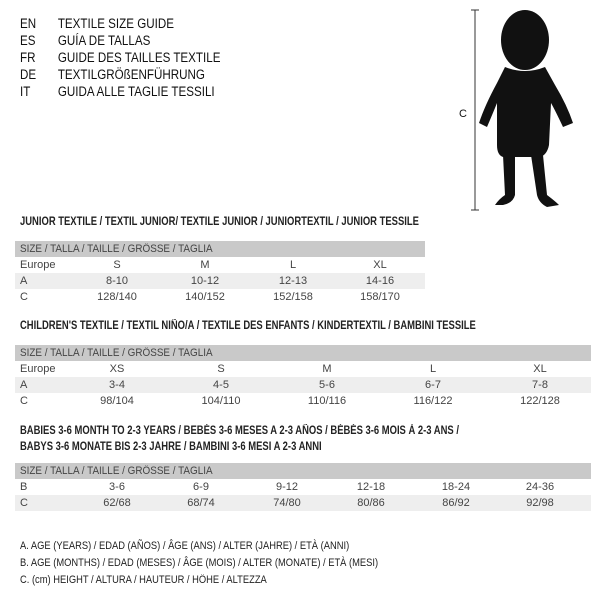 The image size is (600, 600). I want to click on language-code: DE, so click(28, 74).